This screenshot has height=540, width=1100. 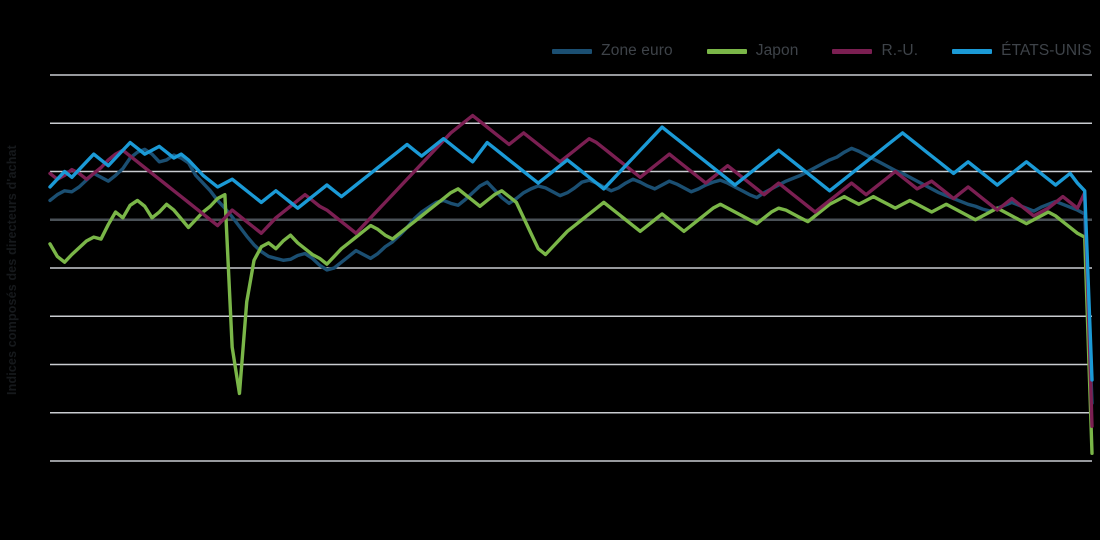 I want to click on legend-label-ru: R.-U., so click(x=900, y=51).